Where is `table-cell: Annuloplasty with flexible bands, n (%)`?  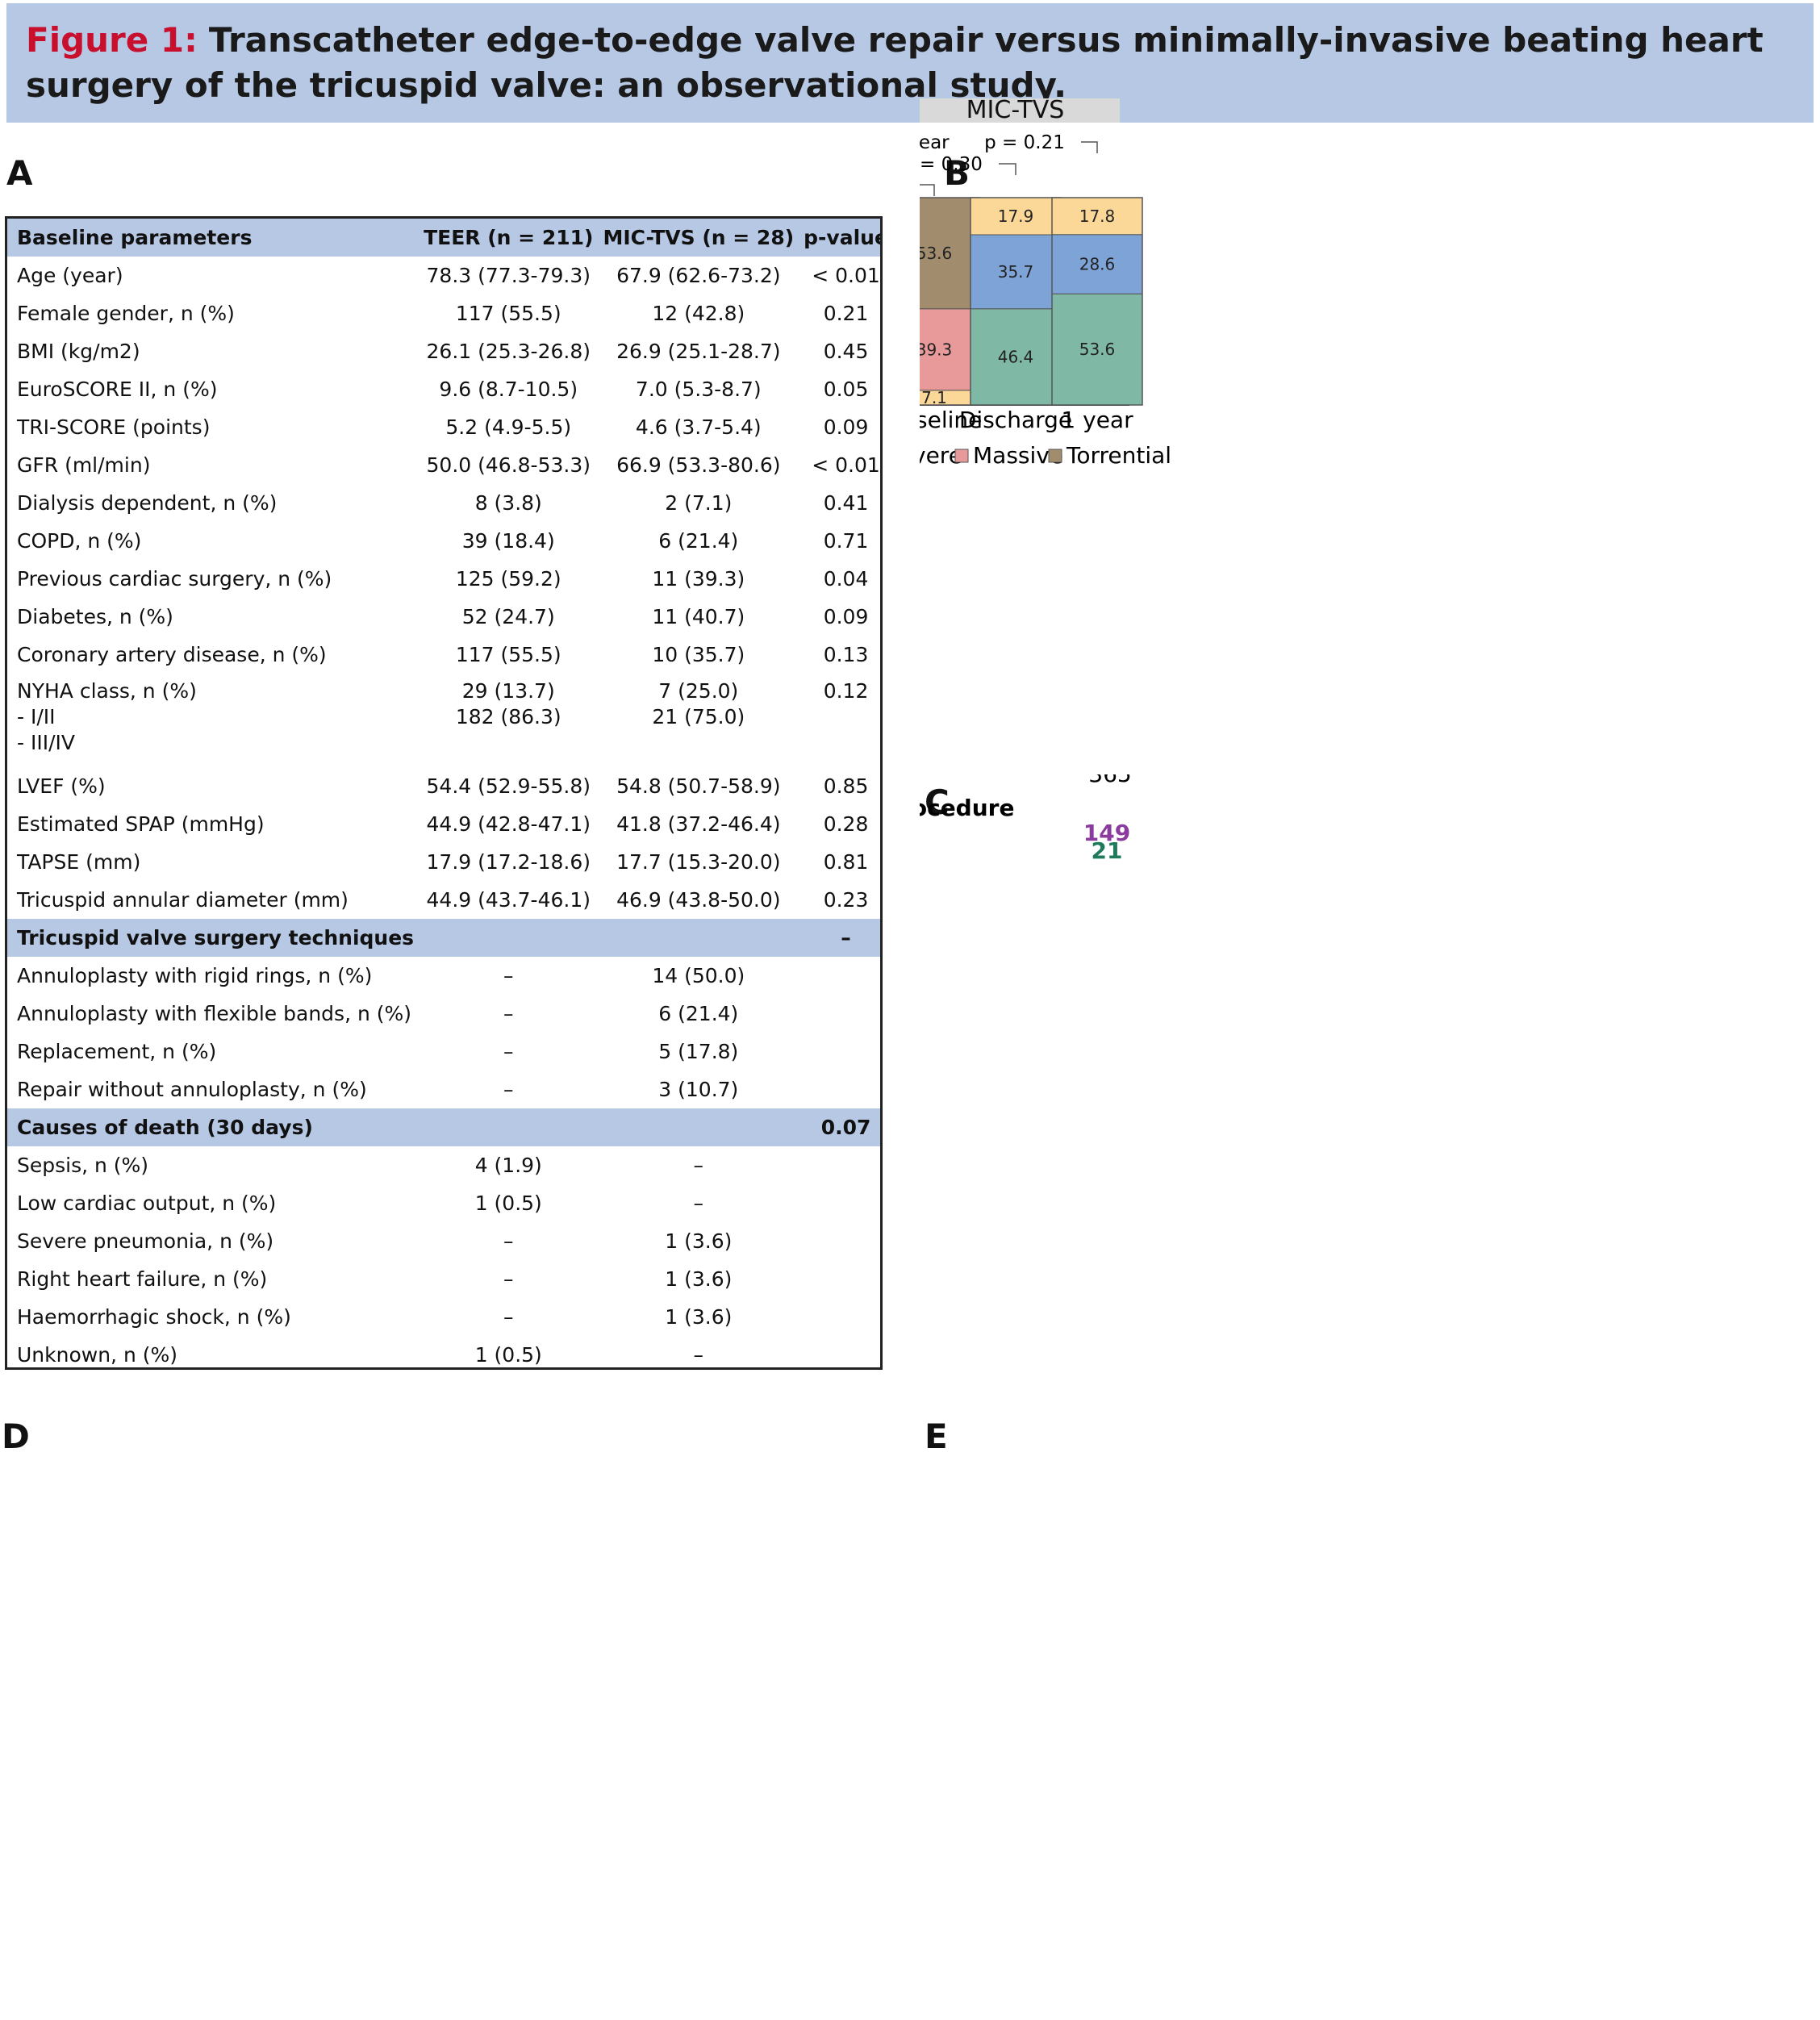 table-cell: Annuloplasty with flexible bands, n (%) is located at coordinates (214, 1013).